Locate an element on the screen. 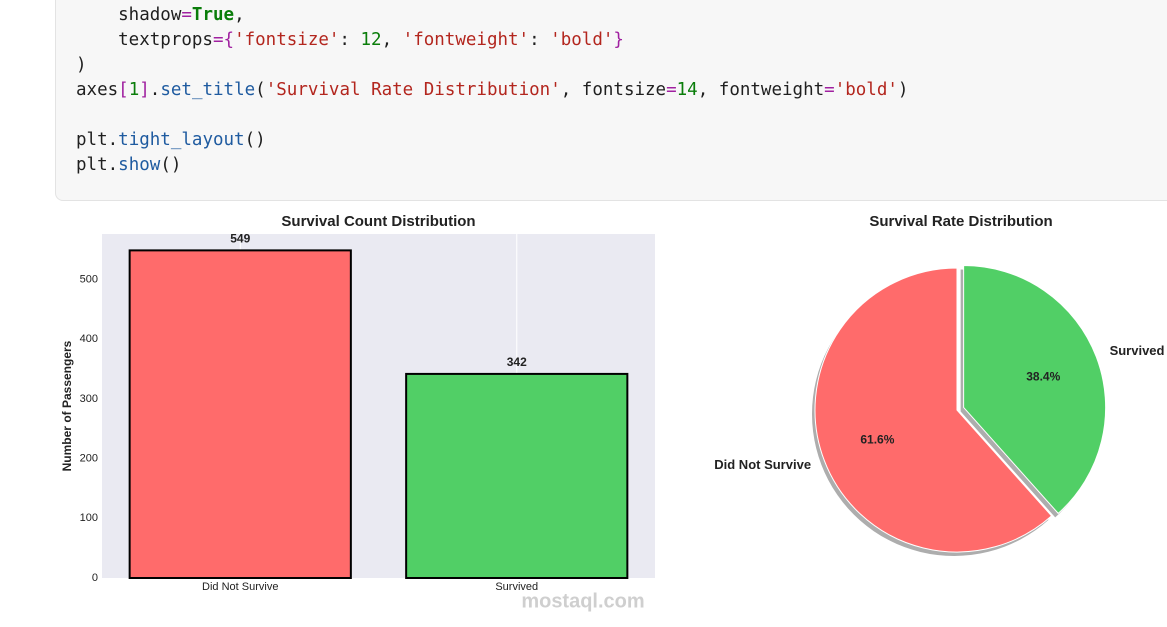  code-line: plt.show() is located at coordinates (492, 165).